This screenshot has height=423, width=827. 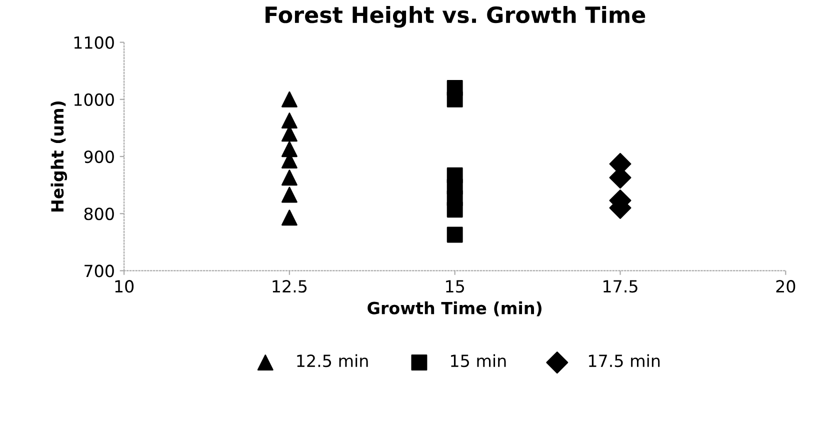 What do you see at coordinates (99, 271) in the screenshot?
I see `y-tick-label: 700` at bounding box center [99, 271].